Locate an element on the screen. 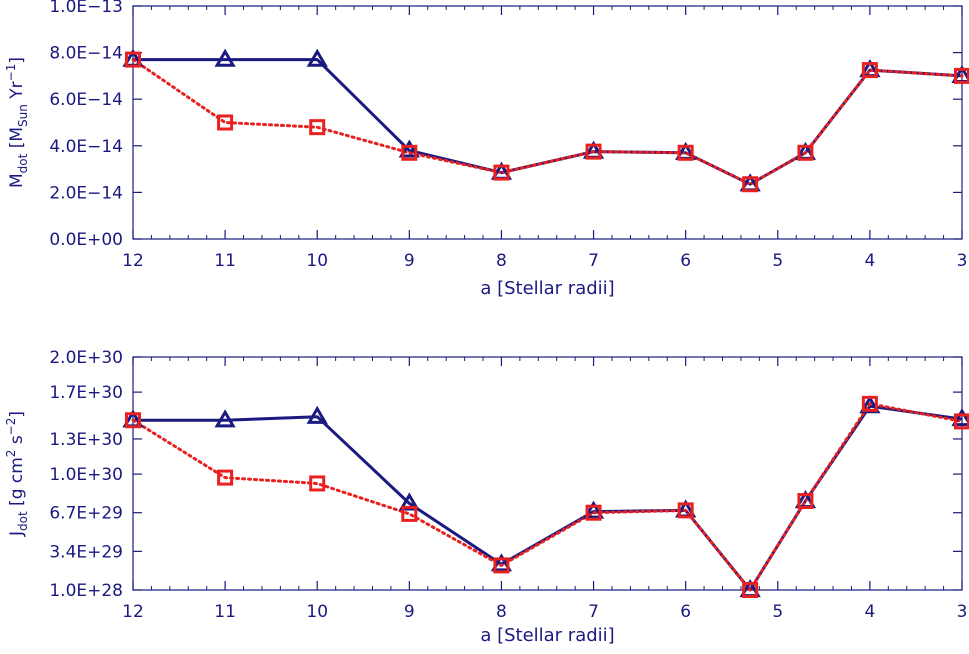 The height and width of the screenshot is (654, 969). y-axis-label: Mdot [MSun Yr−1] is located at coordinates (17, 122).